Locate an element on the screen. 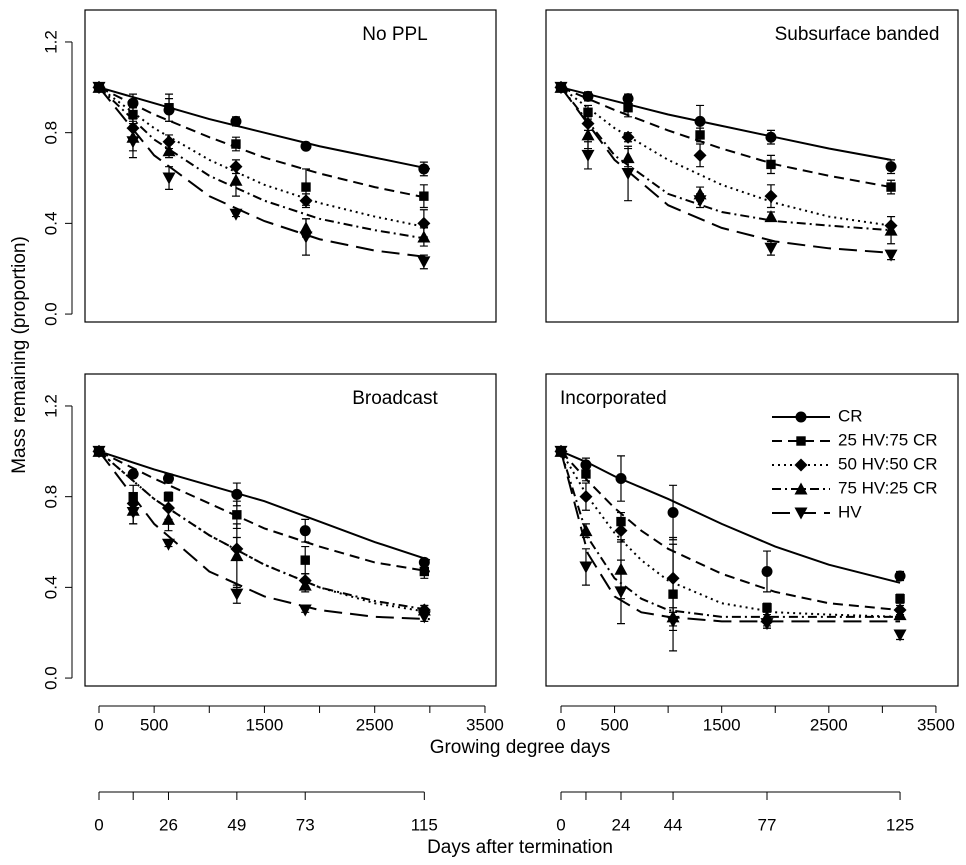  days-tick-label: 73 is located at coordinates (305, 824).